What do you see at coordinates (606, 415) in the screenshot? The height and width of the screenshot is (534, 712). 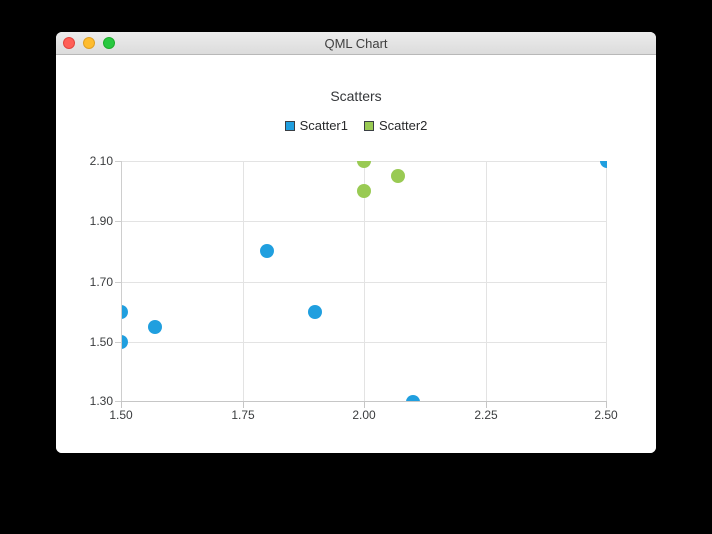 I see `x-tick-label: 2.50` at bounding box center [606, 415].